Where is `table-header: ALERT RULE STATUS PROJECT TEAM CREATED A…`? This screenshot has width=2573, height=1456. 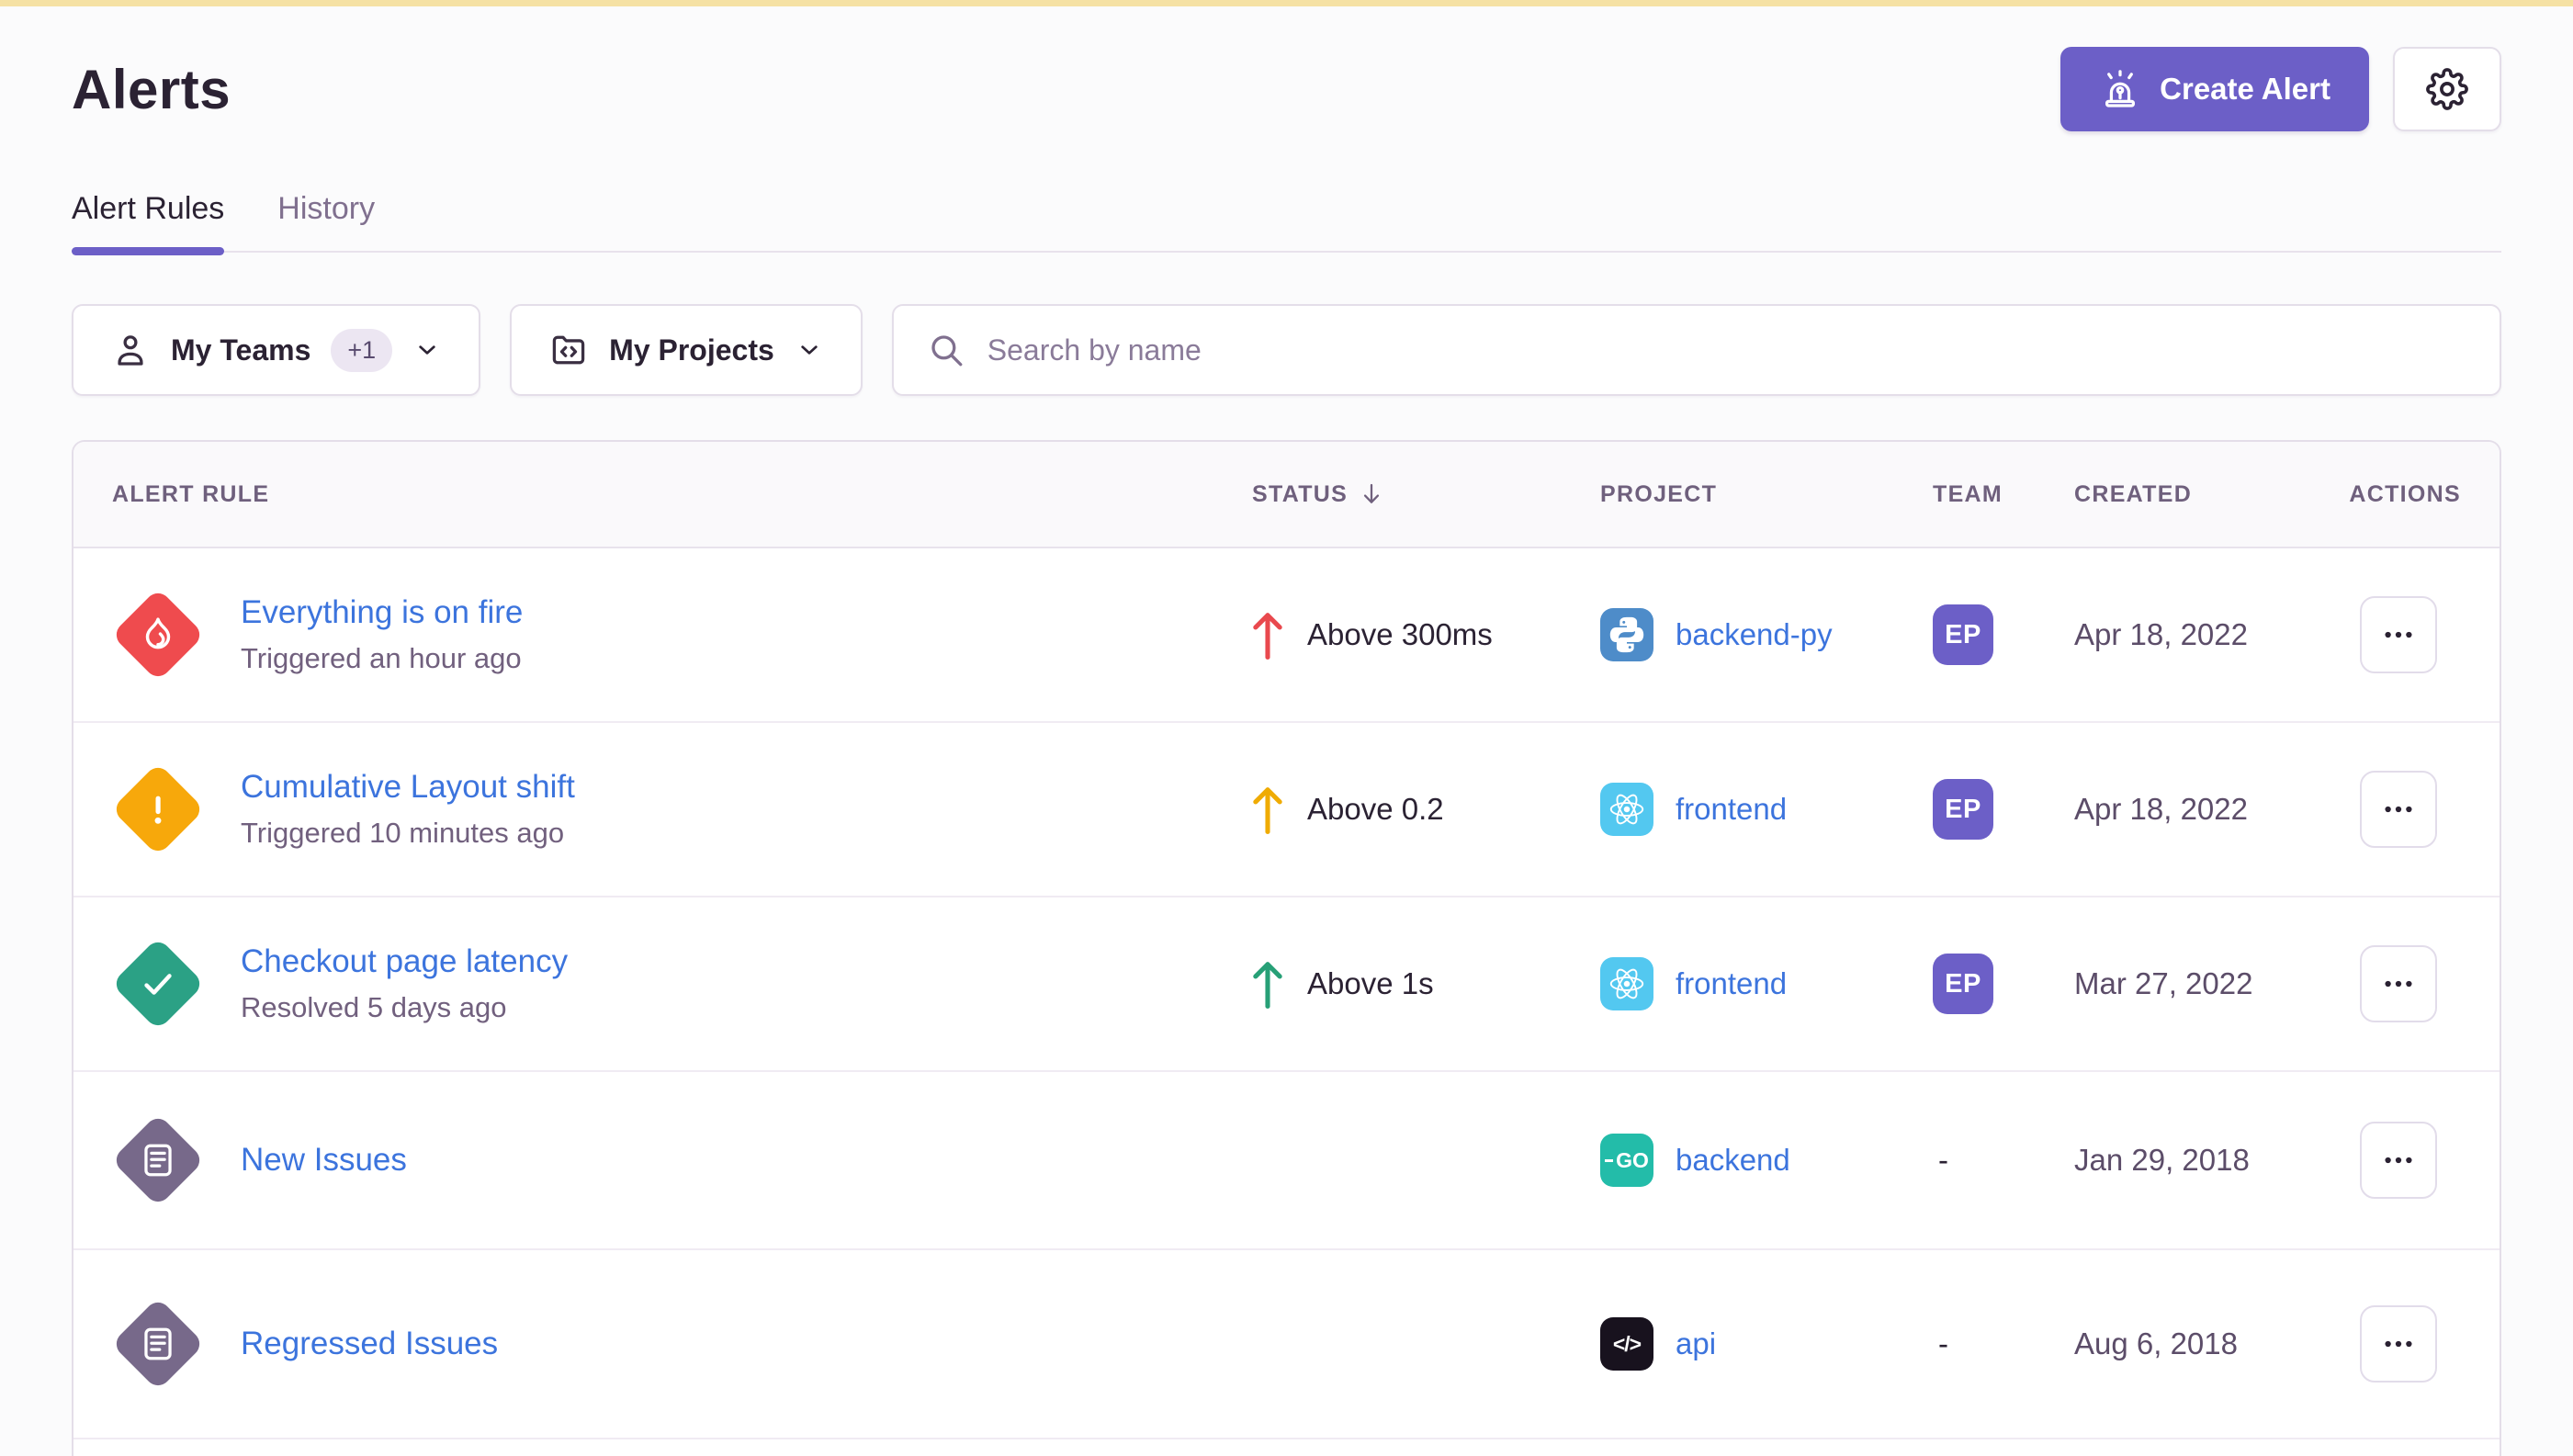 table-header: ALERT RULE STATUS PROJECT TEAM CREATED A… is located at coordinates (1286, 495).